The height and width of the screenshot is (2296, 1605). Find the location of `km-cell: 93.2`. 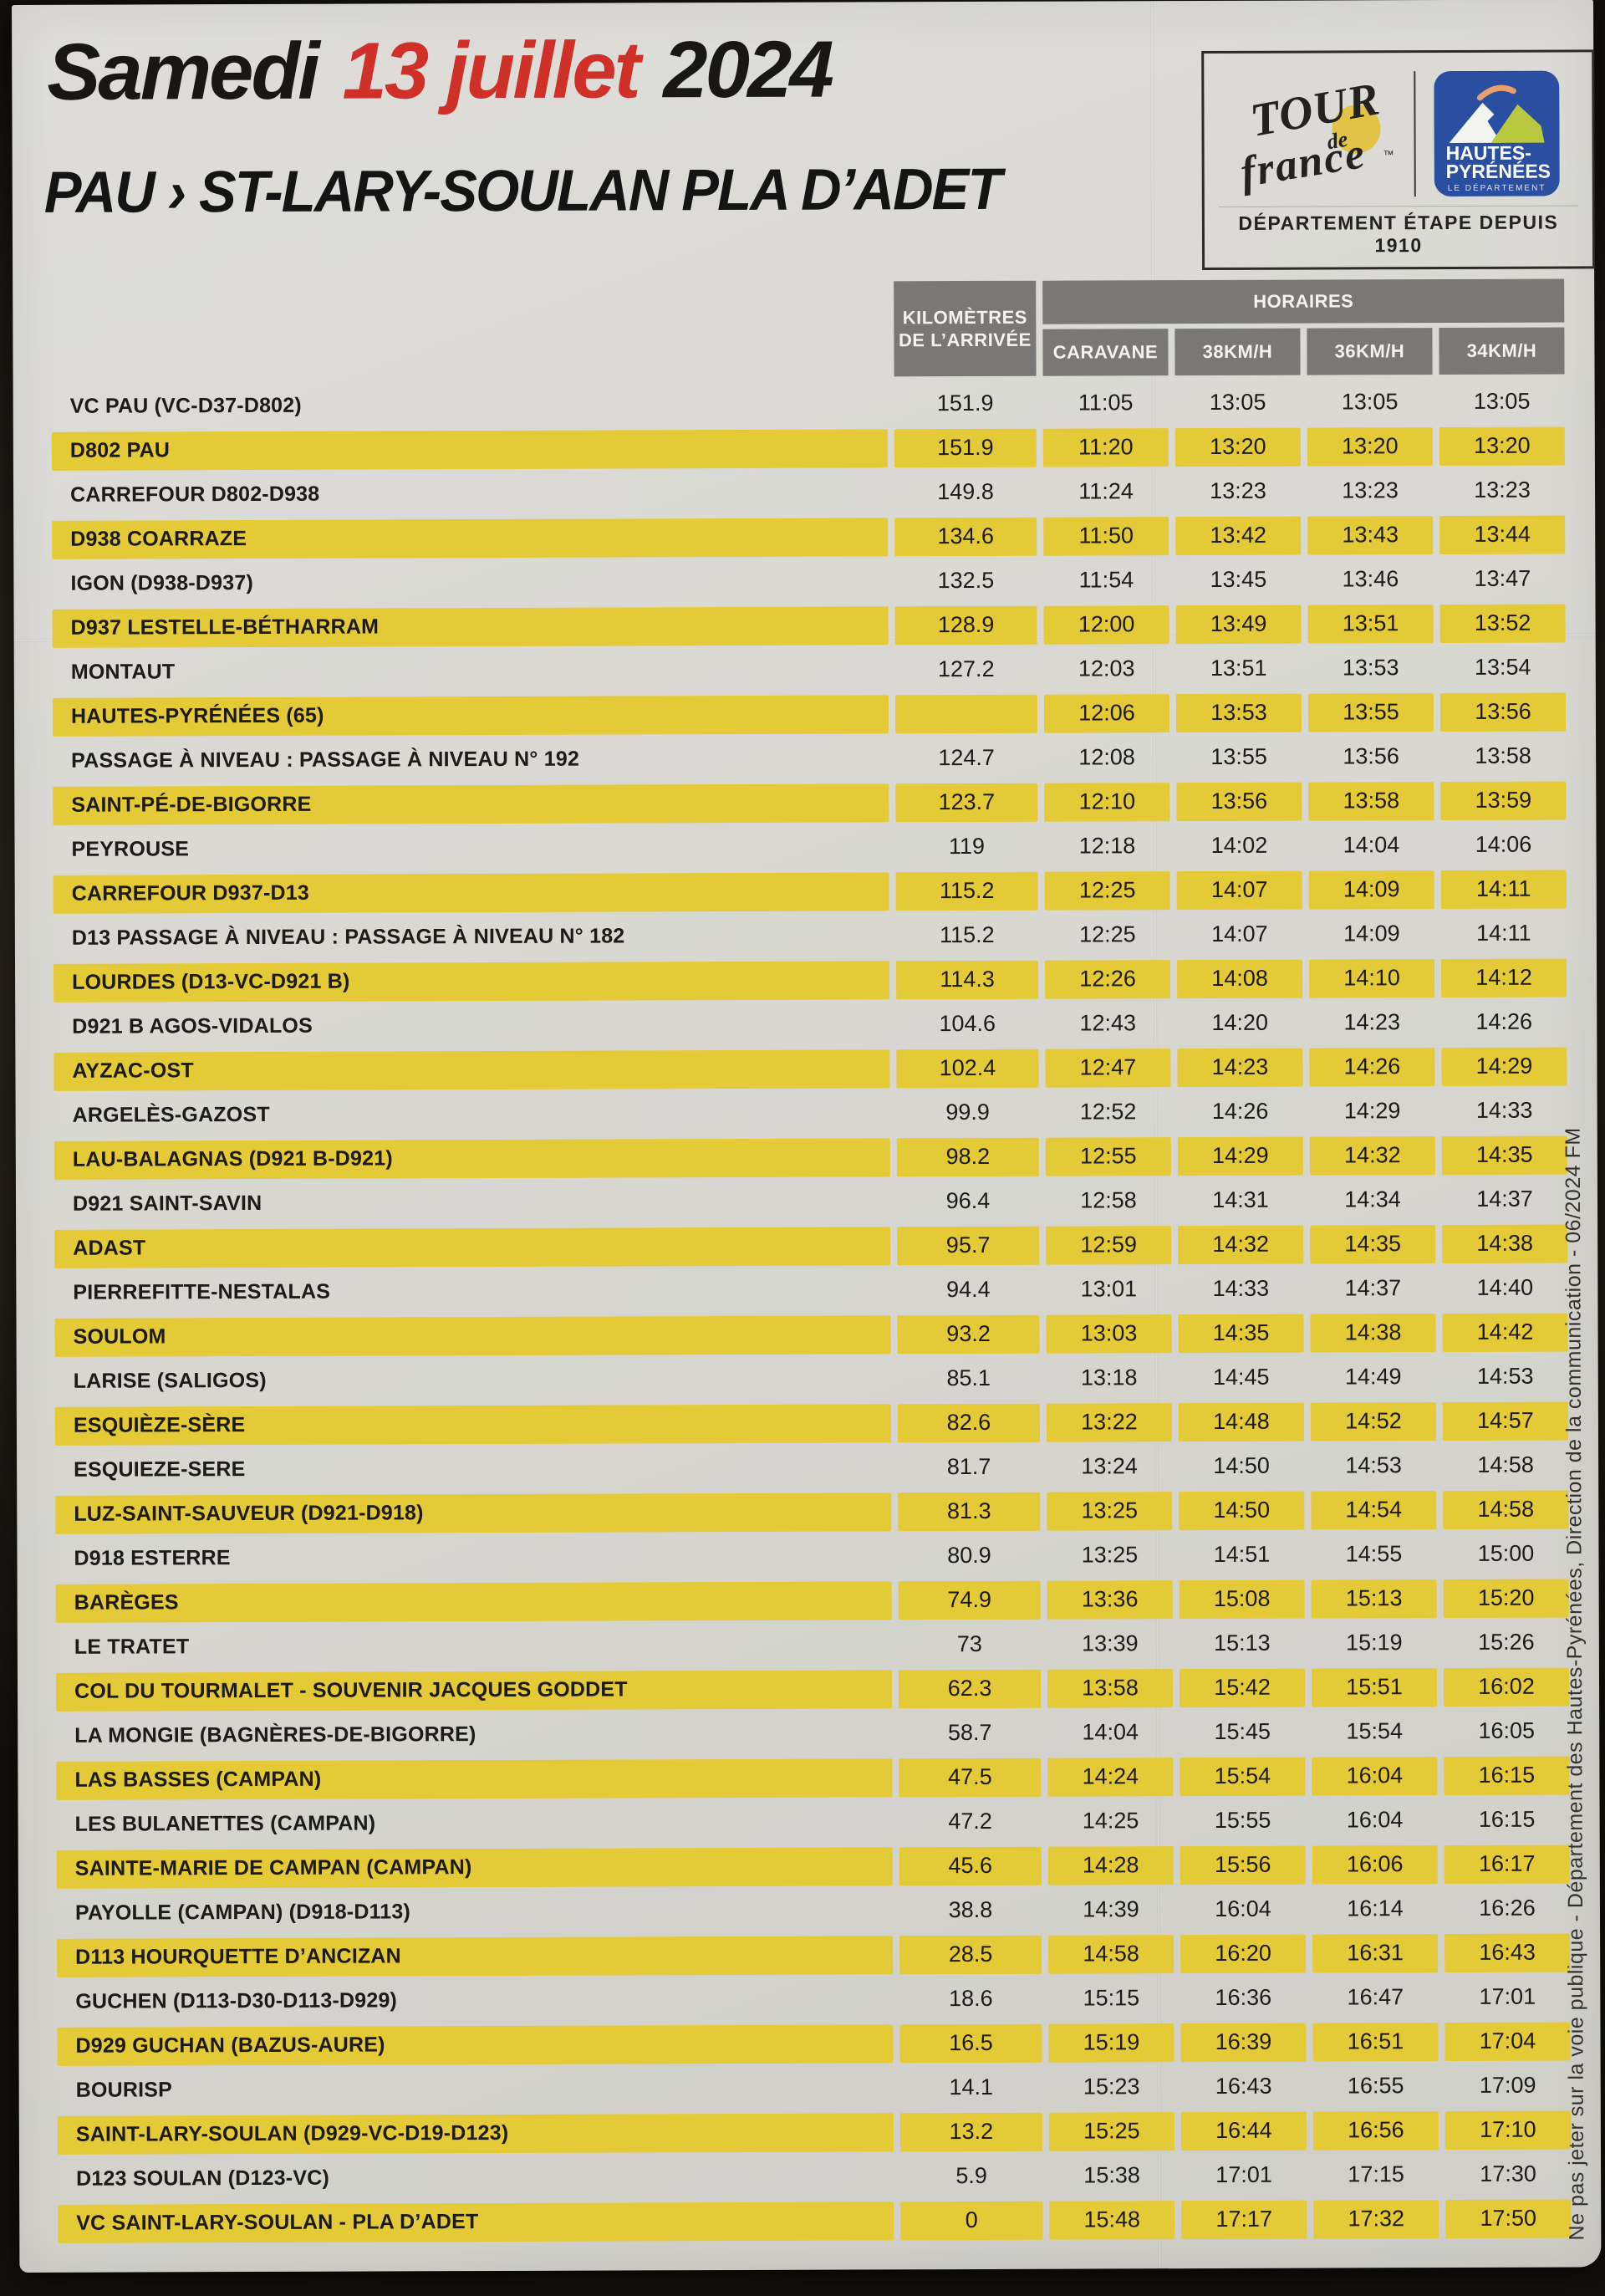

km-cell: 93.2 is located at coordinates (968, 1334).